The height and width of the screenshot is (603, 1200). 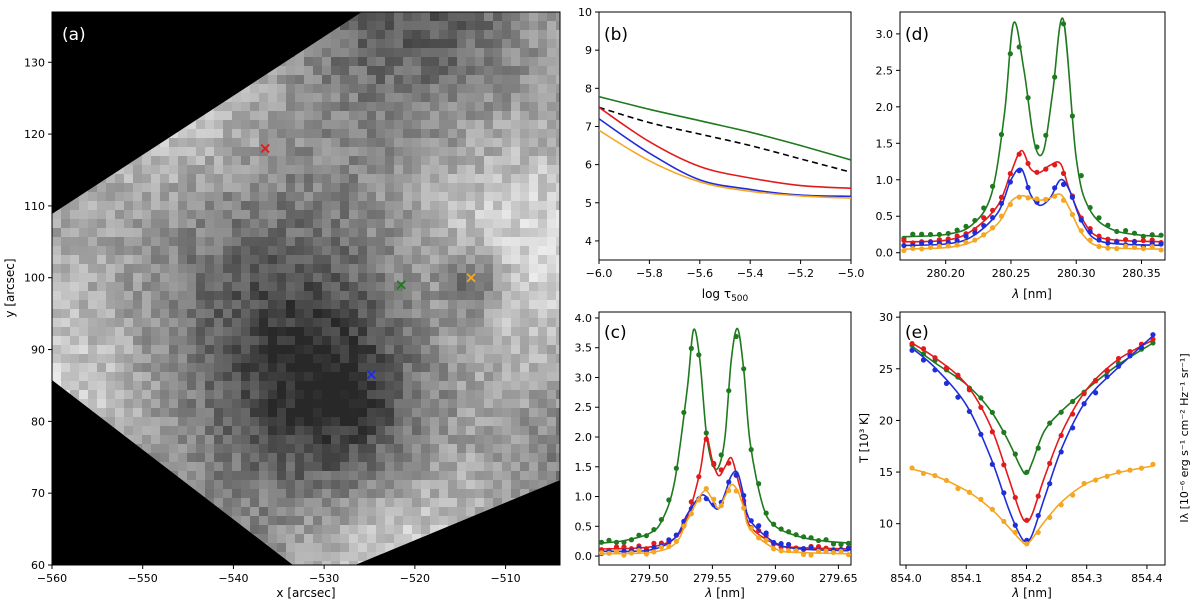 I want to click on panel-b-ytick-label: 4, so click(x=588, y=241).